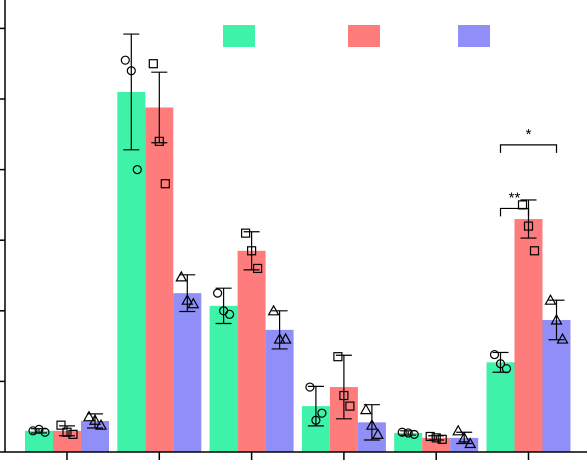  What do you see at coordinates (528, 171) in the screenshot?
I see `significance-annotations: ***` at bounding box center [528, 171].